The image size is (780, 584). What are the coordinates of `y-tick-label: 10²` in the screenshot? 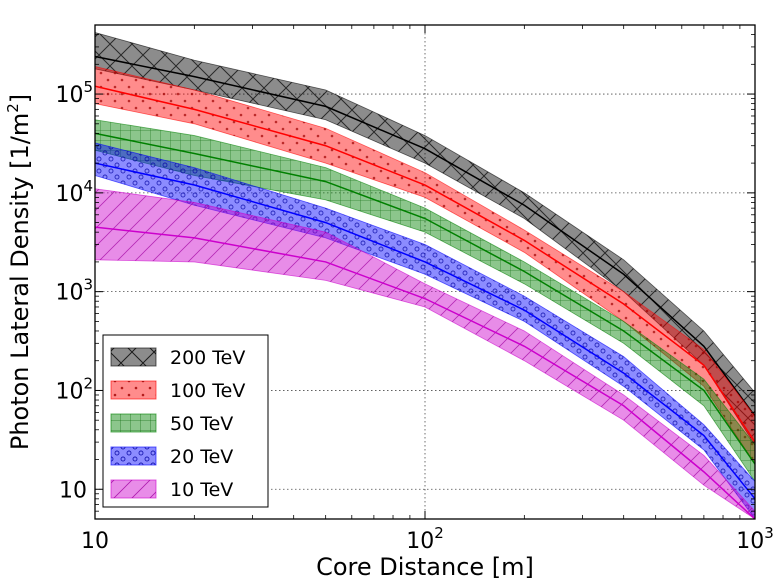 It's located at (74, 389).